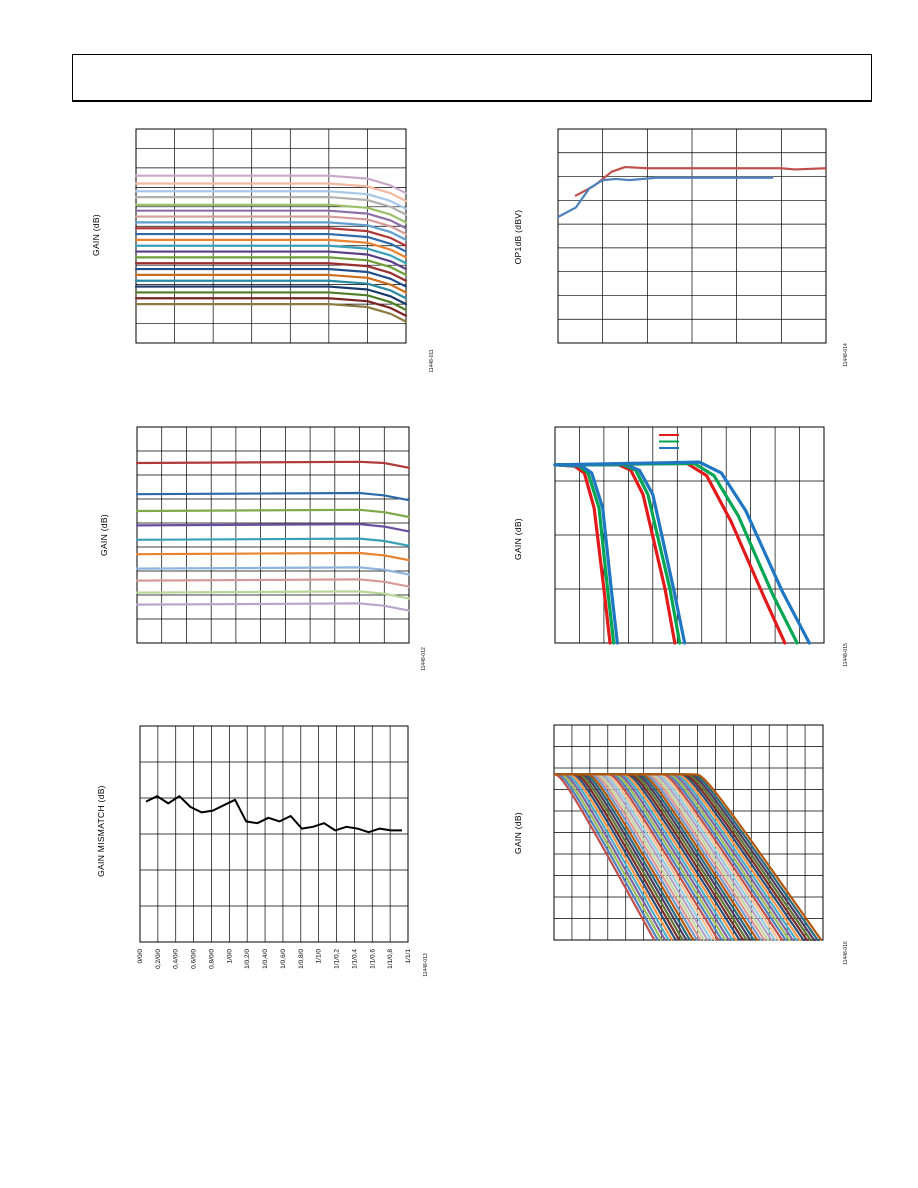 The width and height of the screenshot is (918, 1188). I want to click on chart-gain-fig12, so click(273, 535).